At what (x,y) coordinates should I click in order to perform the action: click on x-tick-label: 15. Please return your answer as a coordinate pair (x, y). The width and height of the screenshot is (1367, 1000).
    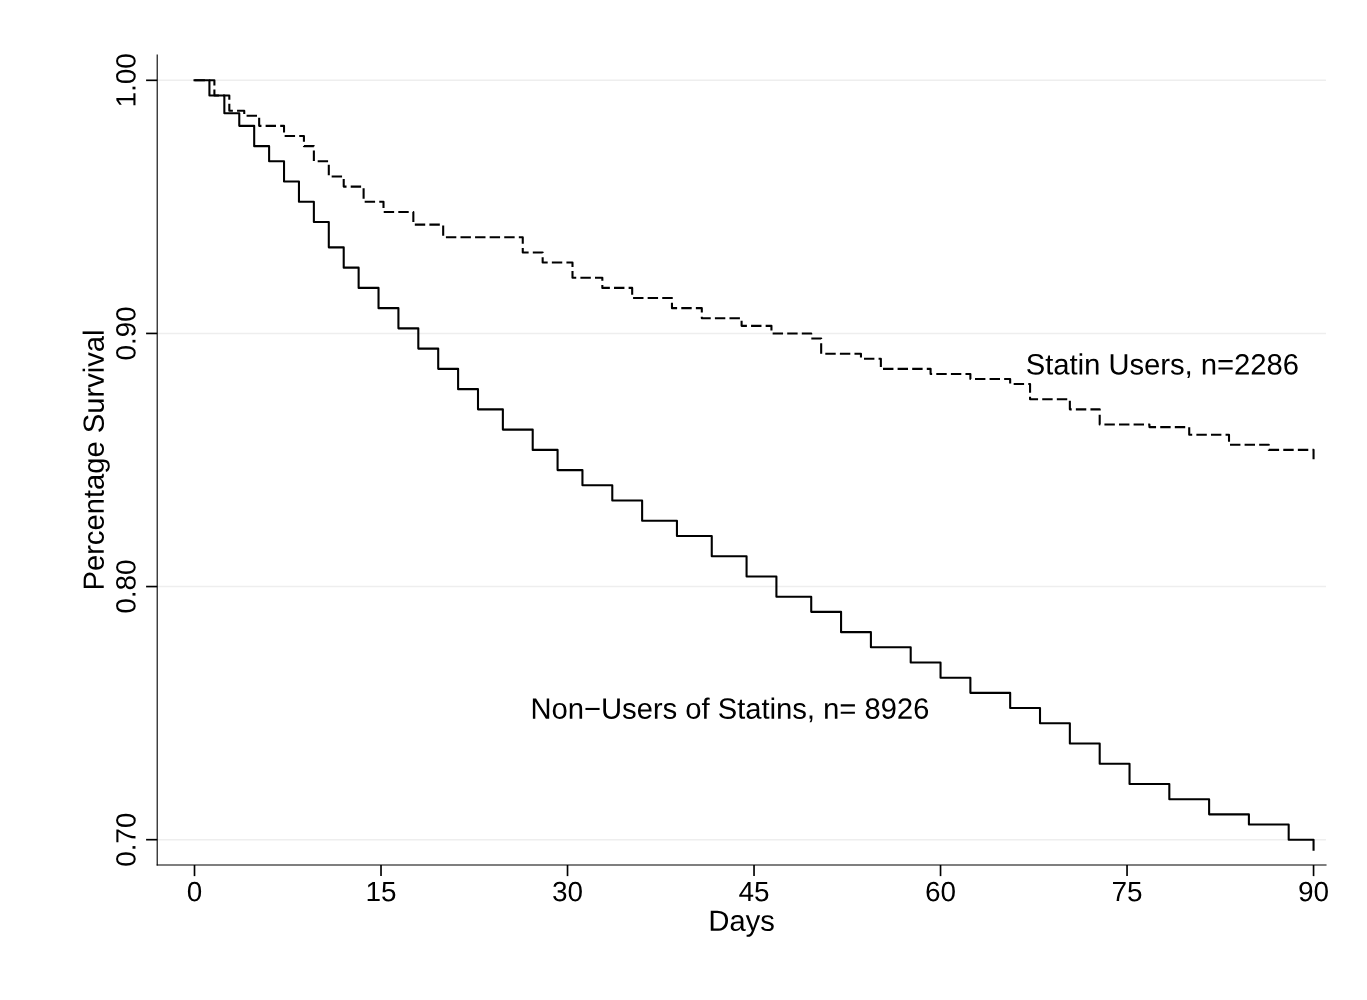
    Looking at the image, I should click on (381, 891).